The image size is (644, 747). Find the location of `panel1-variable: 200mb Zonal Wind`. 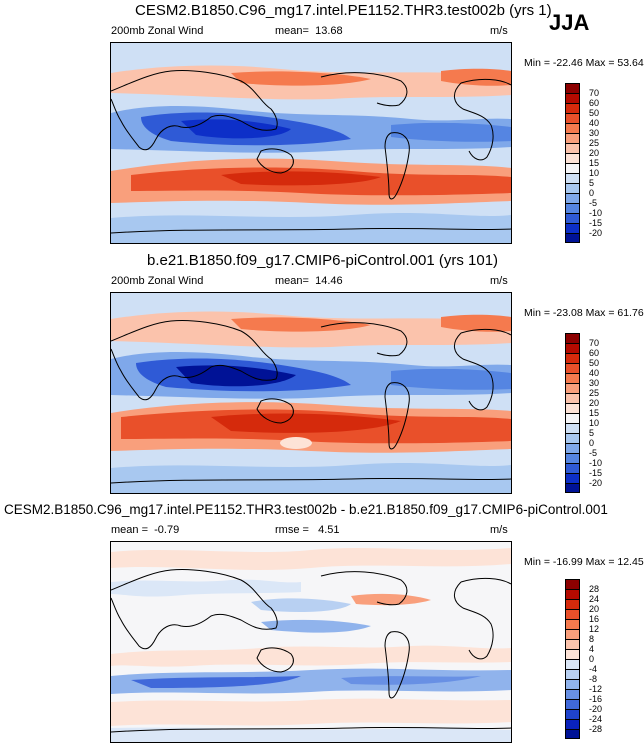

panel1-variable: 200mb Zonal Wind is located at coordinates (157, 31).